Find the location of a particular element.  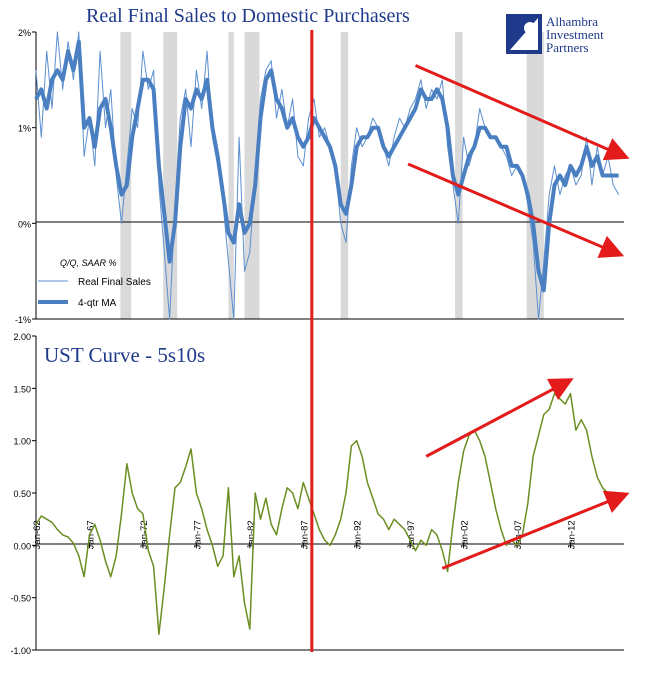

top-ytick-label: 1% is located at coordinates (24, 129).